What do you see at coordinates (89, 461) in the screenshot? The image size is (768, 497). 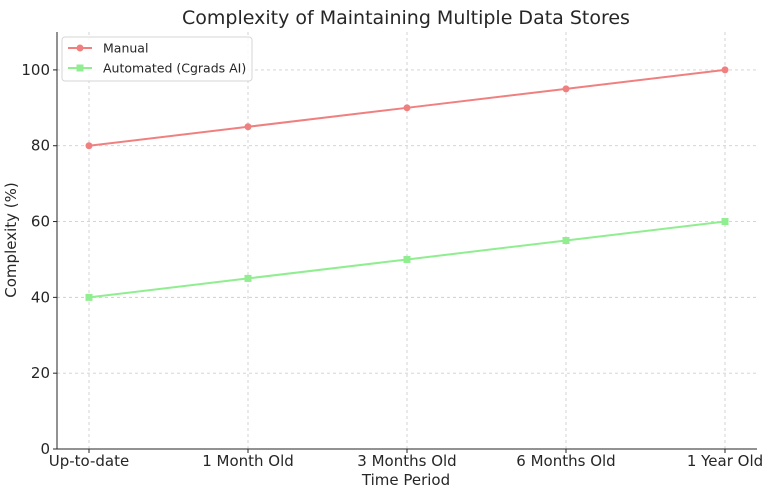 I see `x-tick-label-up-to-date: Up-to-date` at bounding box center [89, 461].